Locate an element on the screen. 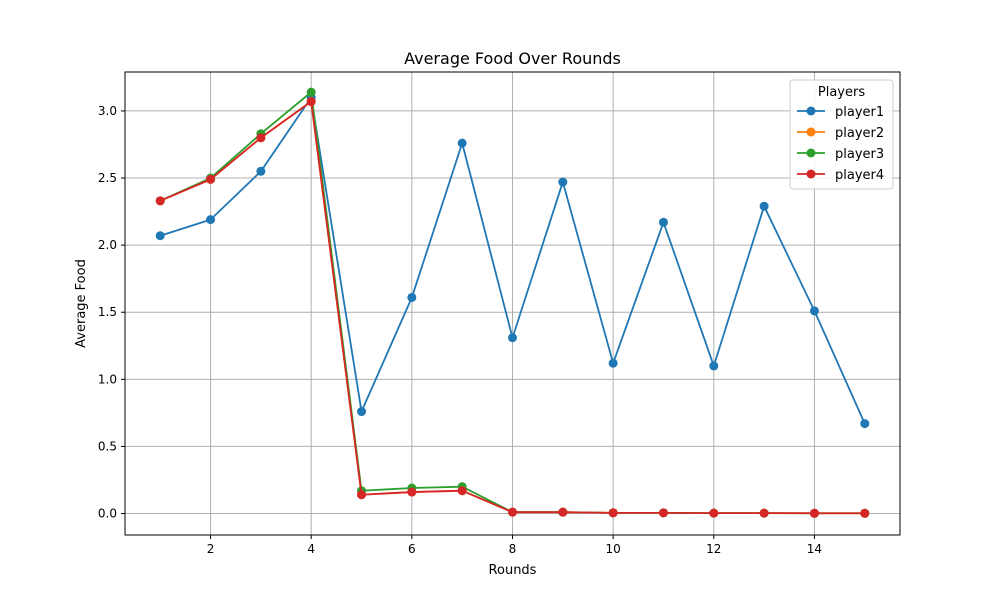 The image size is (1000, 600). y-tick-label: 0.0 is located at coordinates (107, 514).